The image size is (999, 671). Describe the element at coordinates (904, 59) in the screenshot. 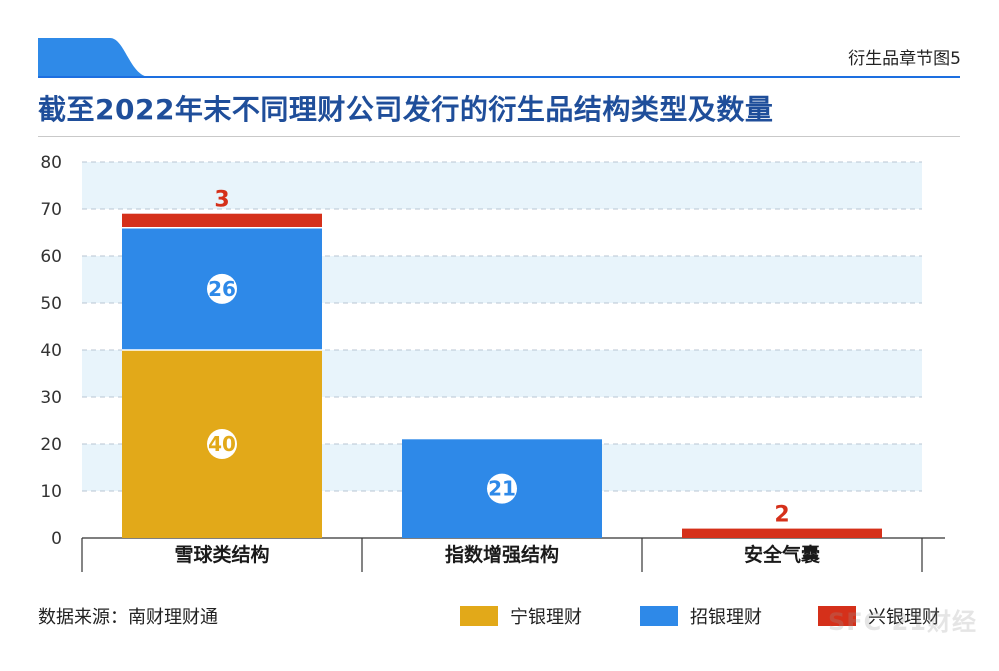

I see `section-label: 衍生品章节图5` at that location.